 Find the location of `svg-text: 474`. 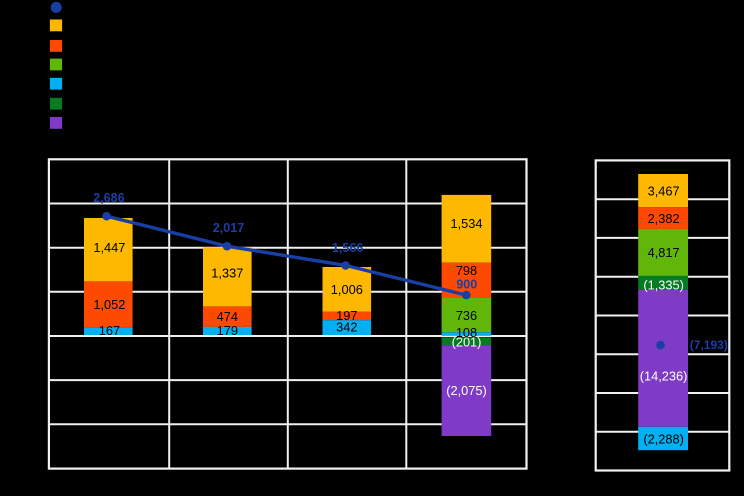

svg-text: 474 is located at coordinates (227, 316).